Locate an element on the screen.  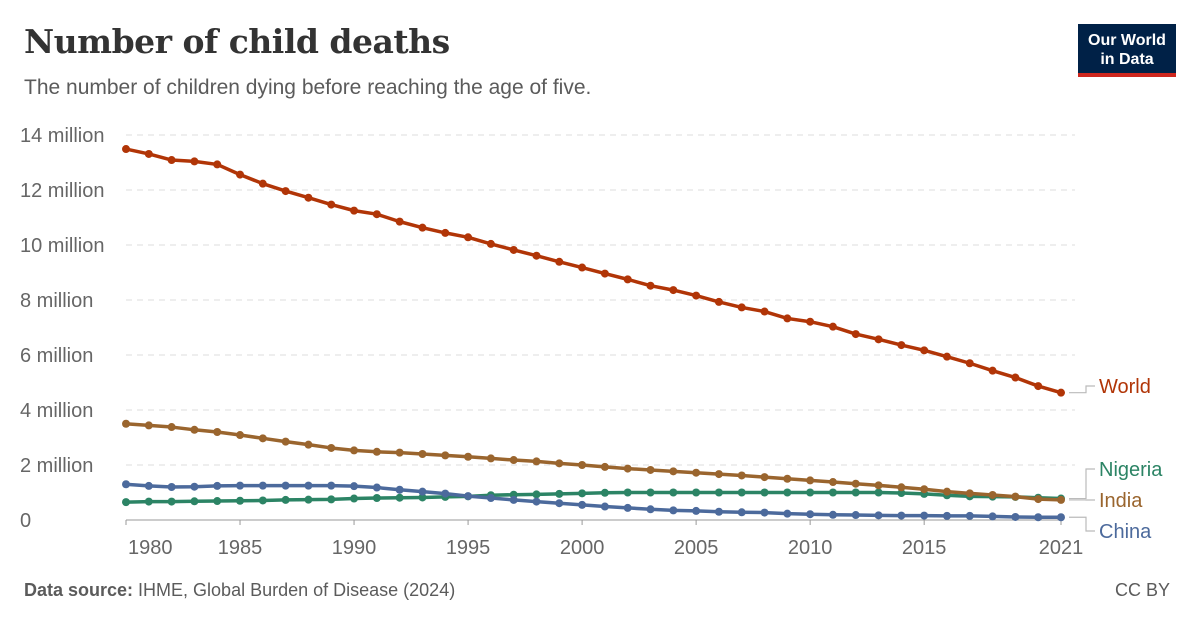
y-tick-label: 14 million is located at coordinates (62, 136).